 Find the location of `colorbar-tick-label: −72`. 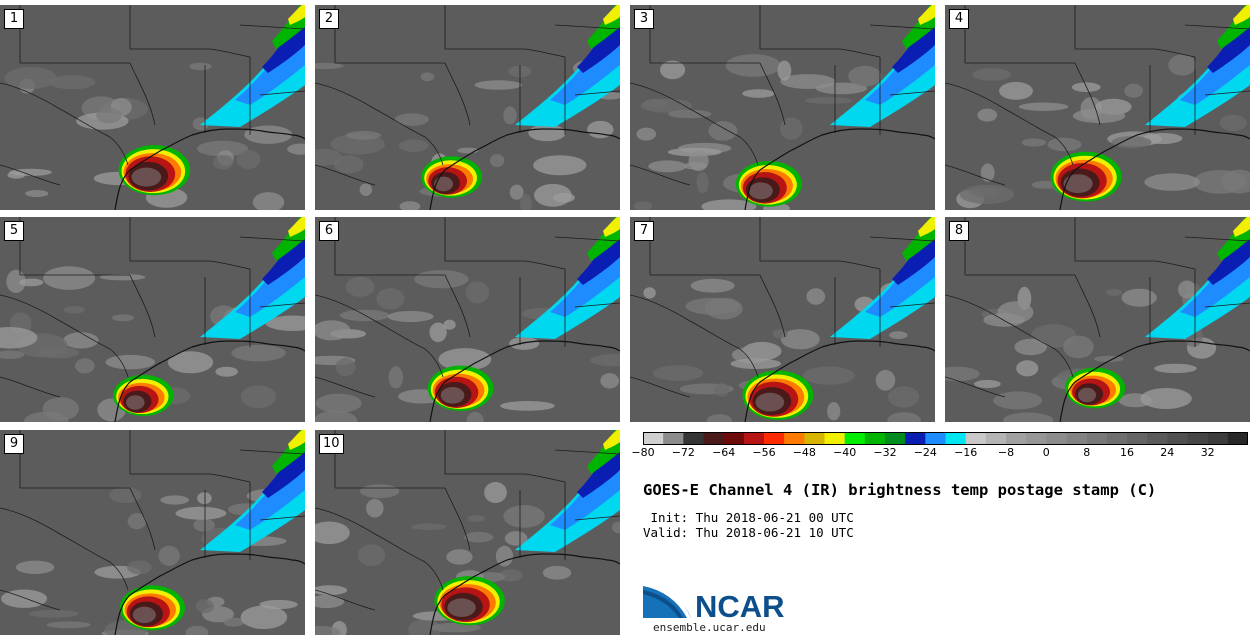

colorbar-tick-label: −72 is located at coordinates (683, 452).